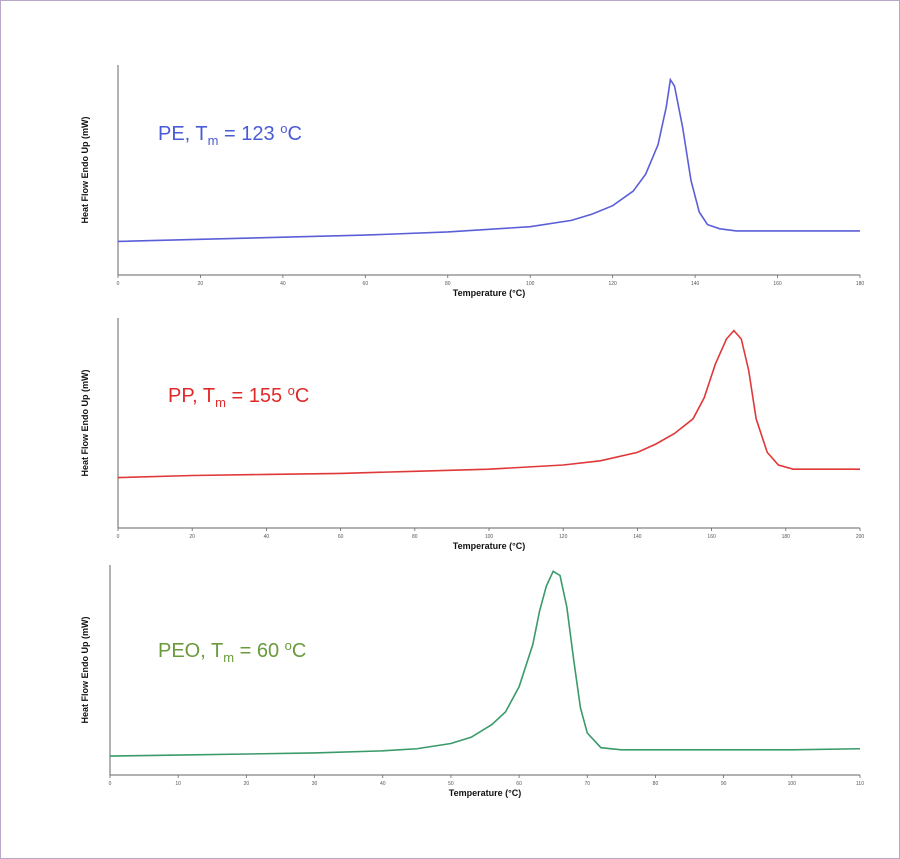 The image size is (900, 859). I want to click on annotation-part: PE, T, so click(183, 134).